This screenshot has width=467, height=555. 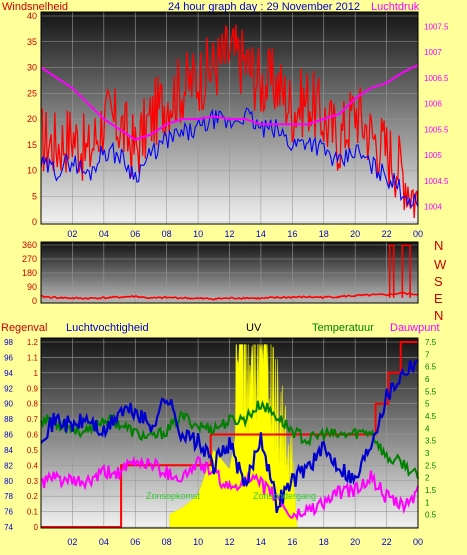 I want to click on wind-y-tick: 5, so click(x=34, y=196).